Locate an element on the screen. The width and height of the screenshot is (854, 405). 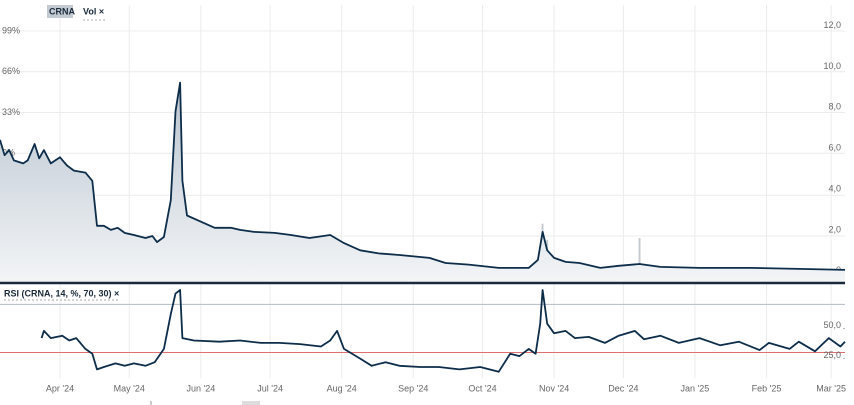
y2-tick-label: 2,0 is located at coordinates (834, 229).